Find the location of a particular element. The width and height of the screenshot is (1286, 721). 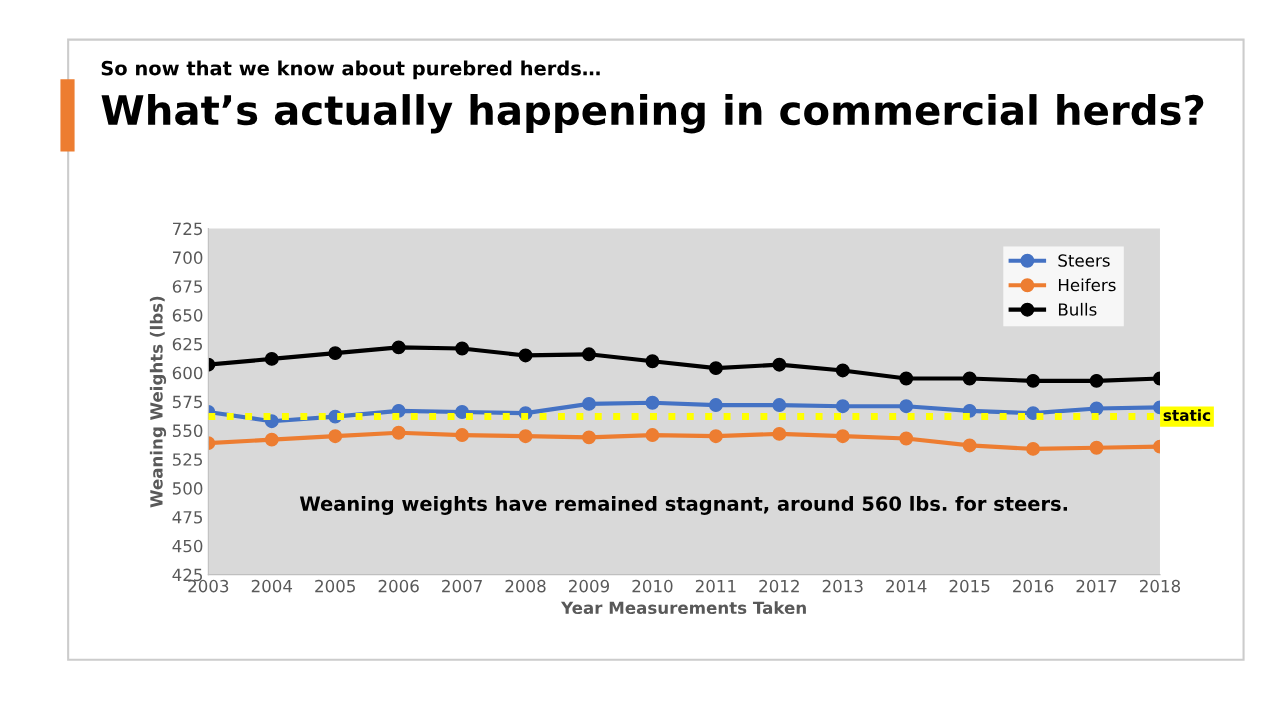

x-tick-label: 2018 is located at coordinates (1160, 586).